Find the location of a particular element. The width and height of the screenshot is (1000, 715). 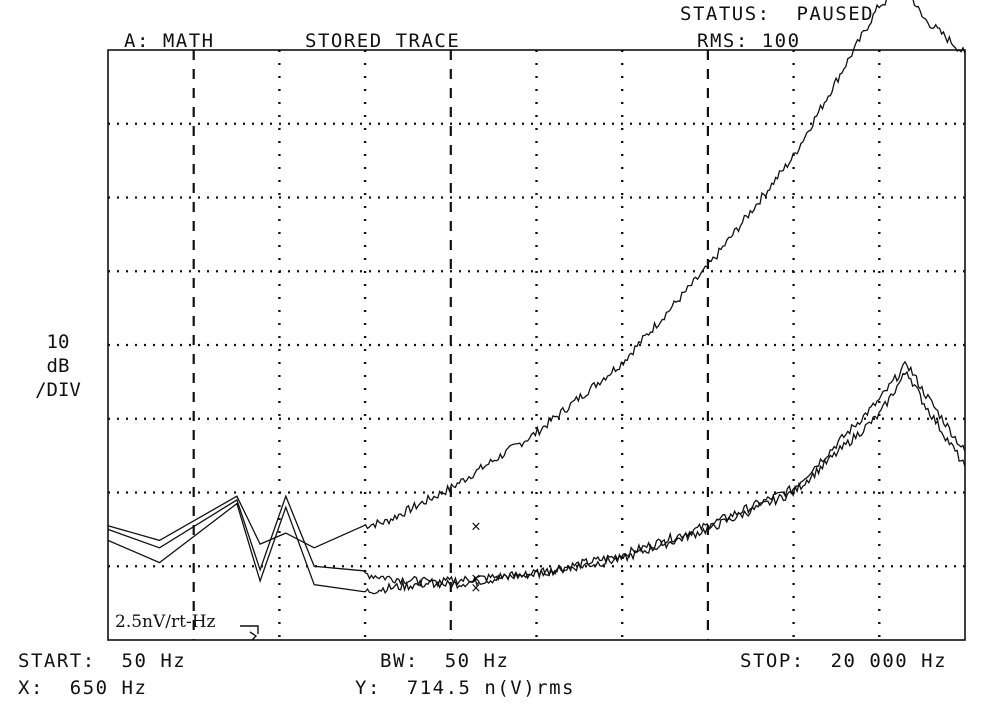

bandwidth: BW: 50 Hz is located at coordinates (445, 661).